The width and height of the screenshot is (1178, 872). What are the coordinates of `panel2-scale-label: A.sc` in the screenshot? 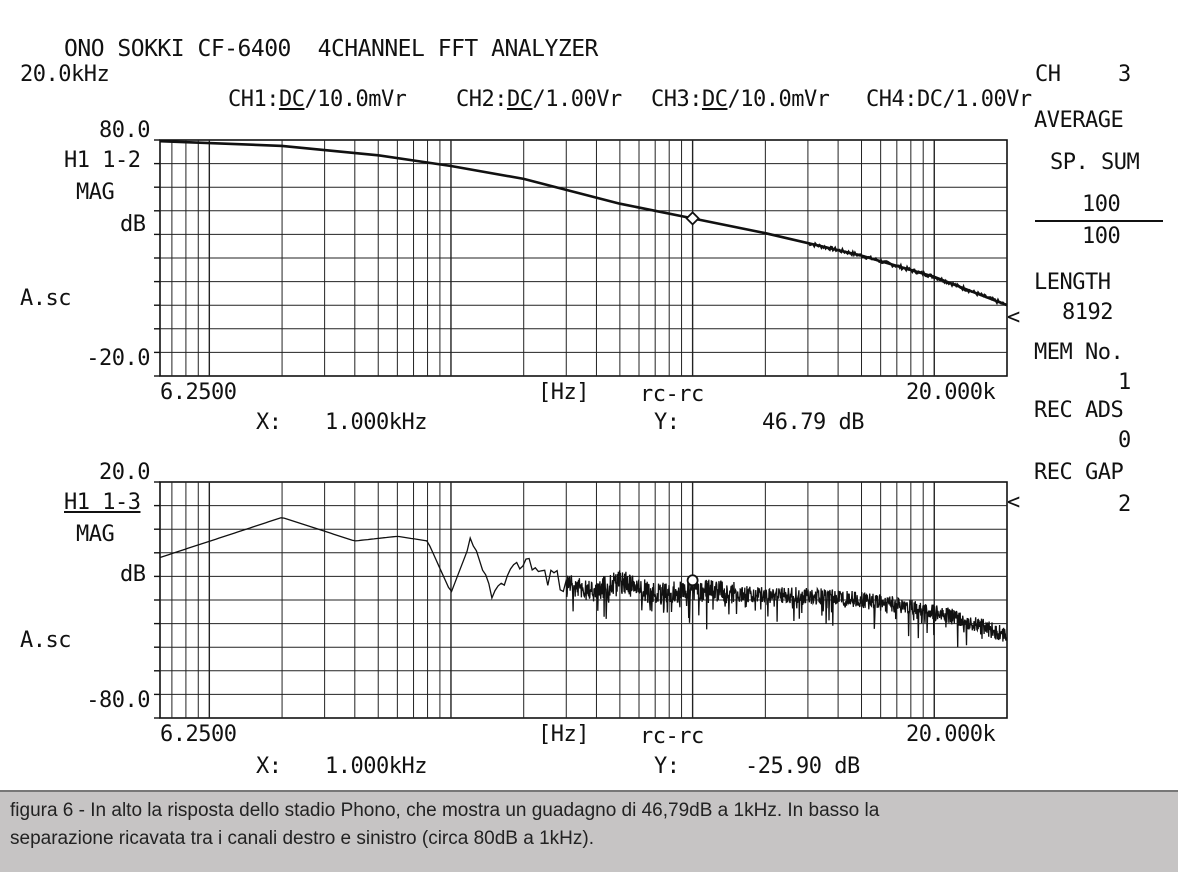 It's located at (45, 640).